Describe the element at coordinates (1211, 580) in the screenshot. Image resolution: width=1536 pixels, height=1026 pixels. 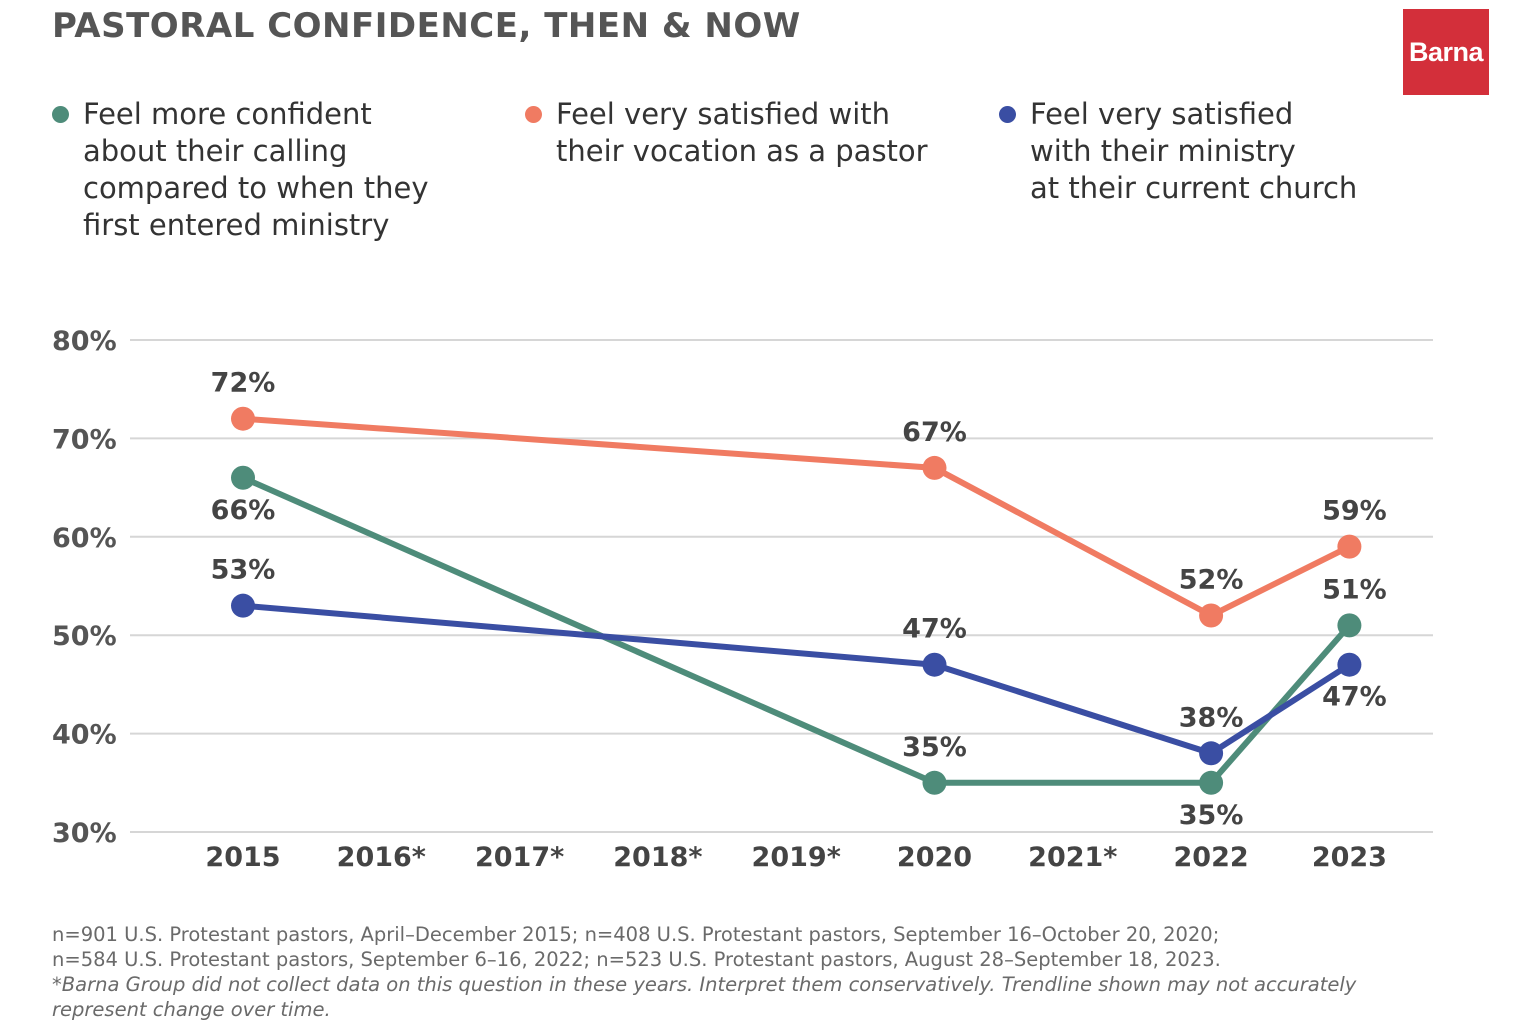
I see `data-label-vocation: 52%` at that location.